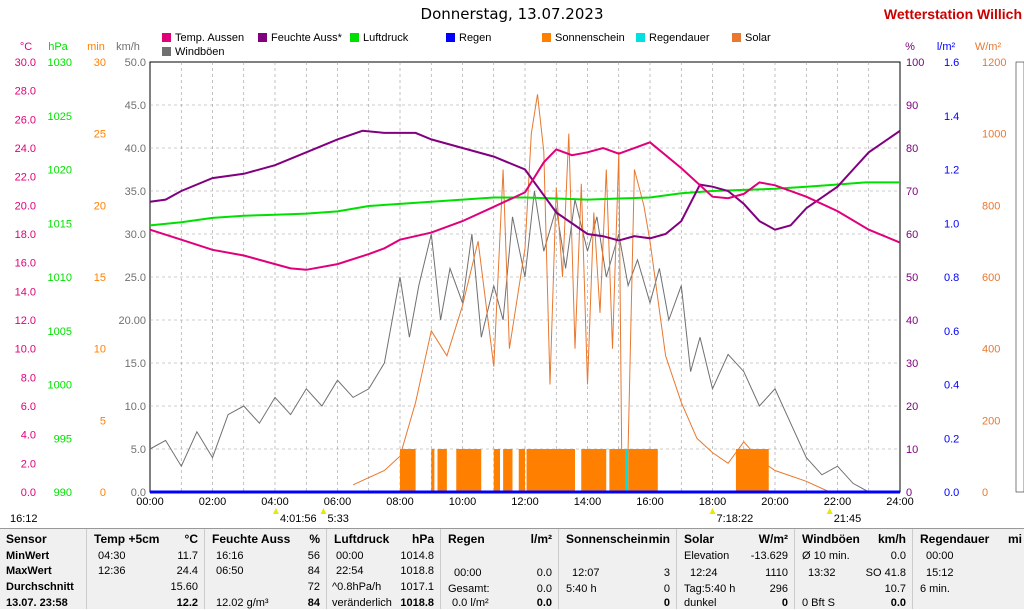 The height and width of the screenshot is (610, 1024). What do you see at coordinates (350, 556) in the screenshot?
I see `press-min-time: 00:00` at bounding box center [350, 556].